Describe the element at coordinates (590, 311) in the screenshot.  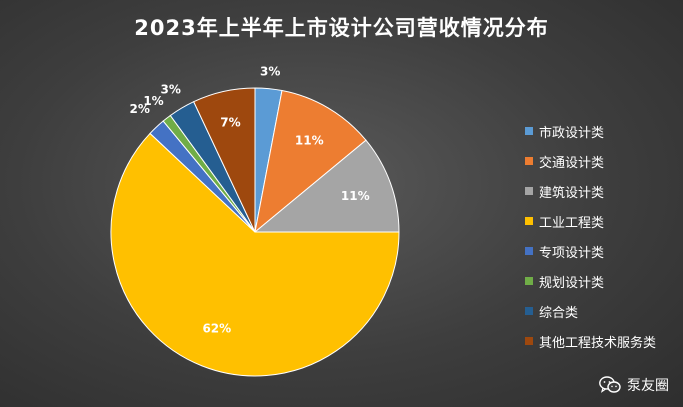
I see `legend-item-7: 综合类` at that location.